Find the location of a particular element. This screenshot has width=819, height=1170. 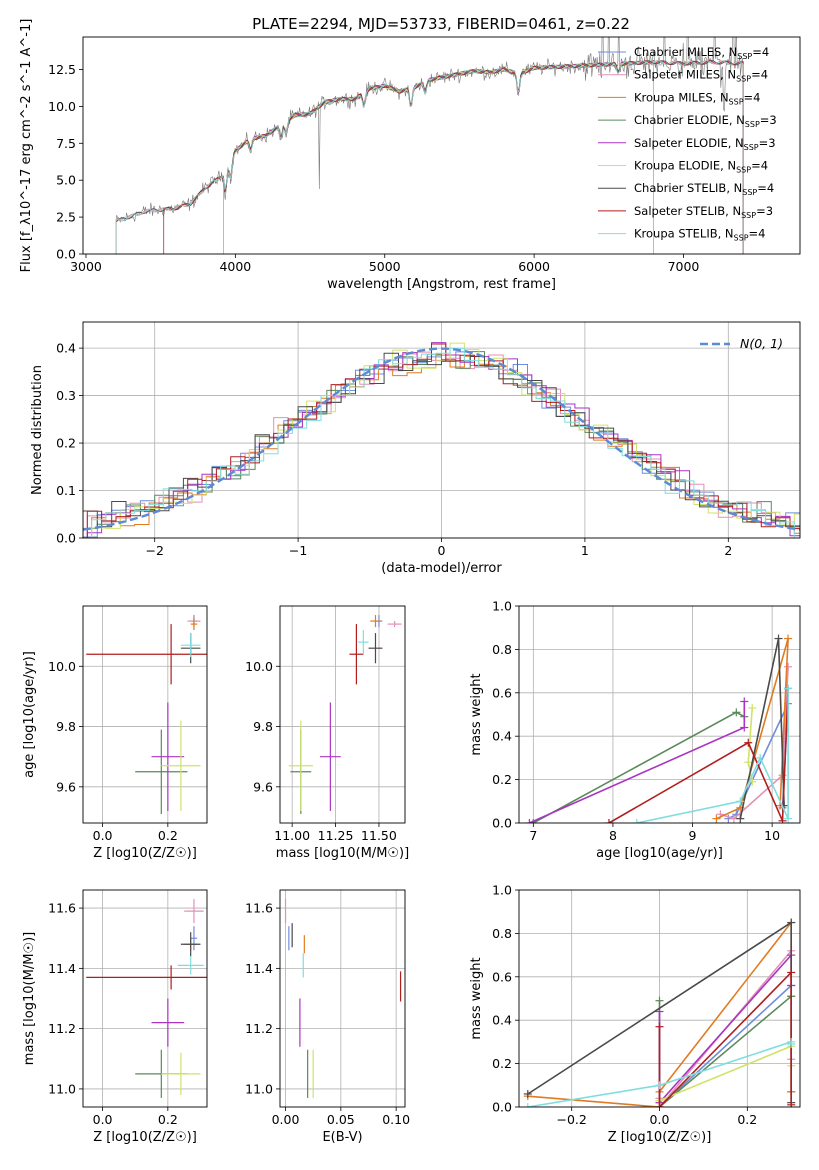

x-tick-label: 5000 is located at coordinates (385, 266).